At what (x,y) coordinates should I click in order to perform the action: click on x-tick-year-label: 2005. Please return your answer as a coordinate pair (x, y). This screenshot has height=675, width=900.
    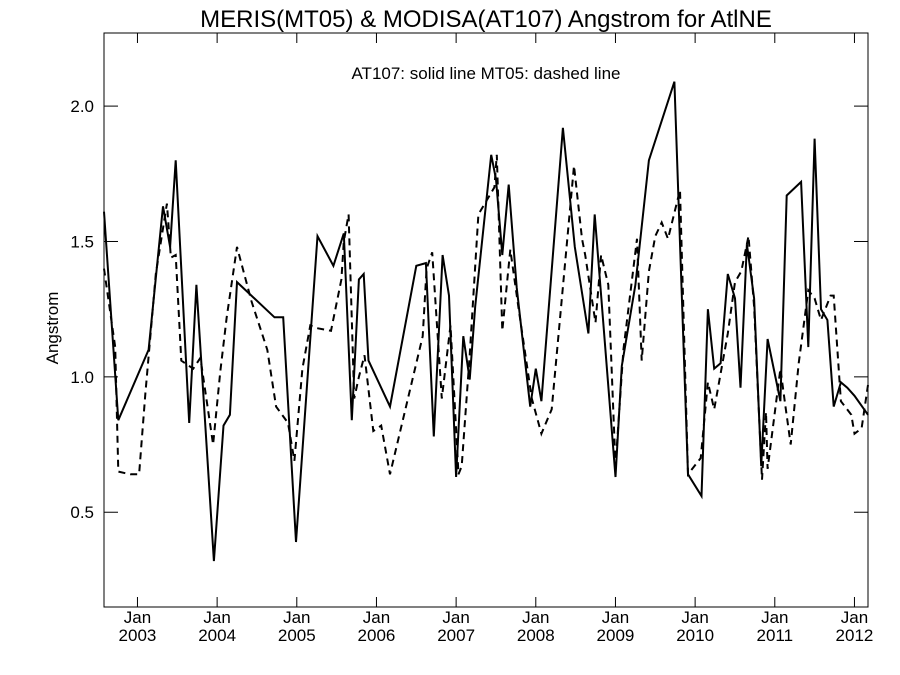
    Looking at the image, I should click on (297, 635).